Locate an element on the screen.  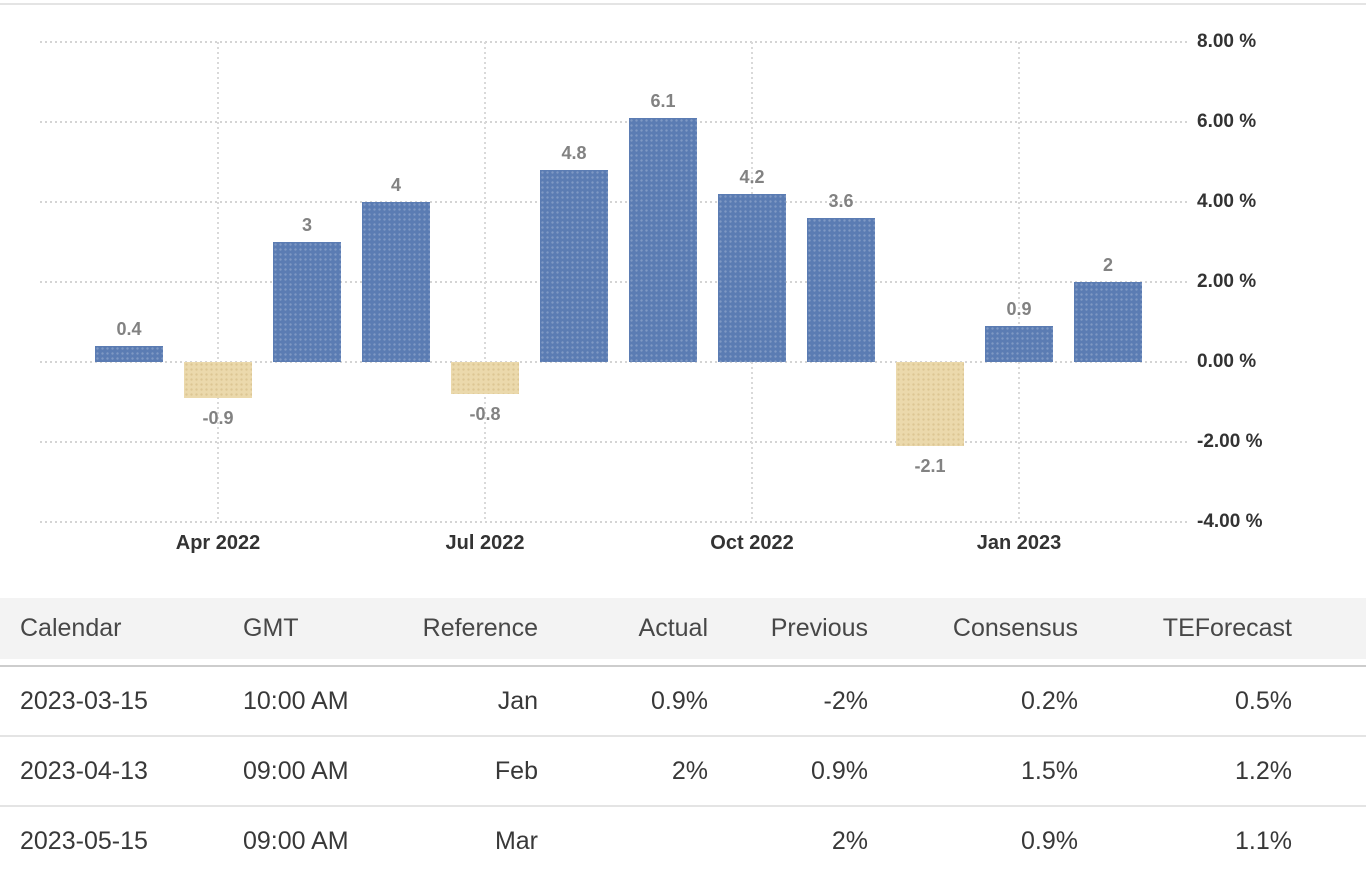
table-row: 2023-04-13 09:00 AM Feb 2% 0.9% 1.5% 1.2% is located at coordinates (683, 770).